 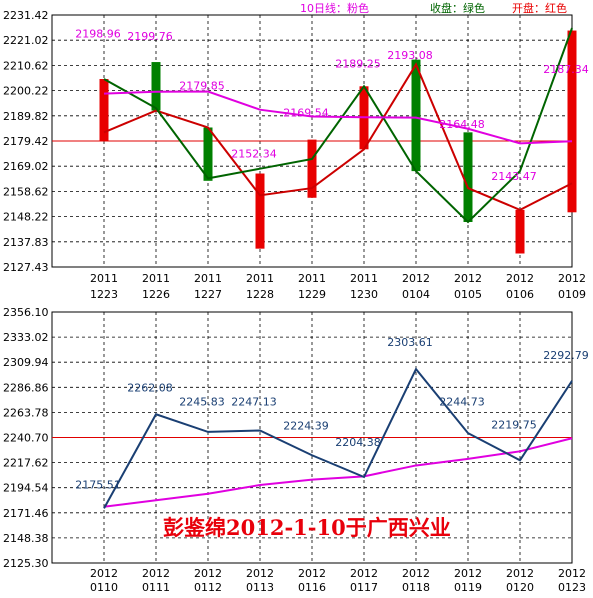 I want to click on panel1-data-label: 2164.48, so click(x=462, y=124).